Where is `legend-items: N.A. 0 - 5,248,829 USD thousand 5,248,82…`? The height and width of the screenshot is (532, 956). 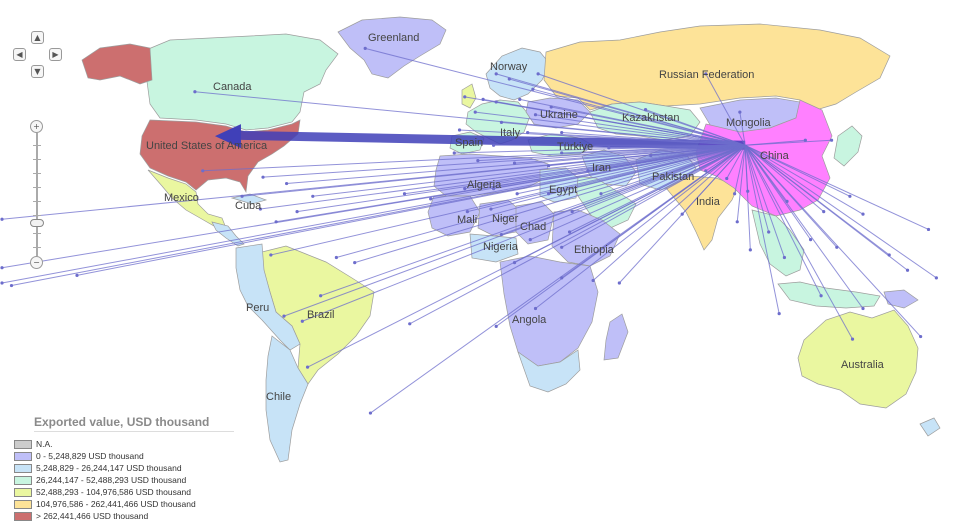
legend-items: N.A. 0 - 5,248,829 USD thousand 5,248,82… is located at coordinates (129, 480).